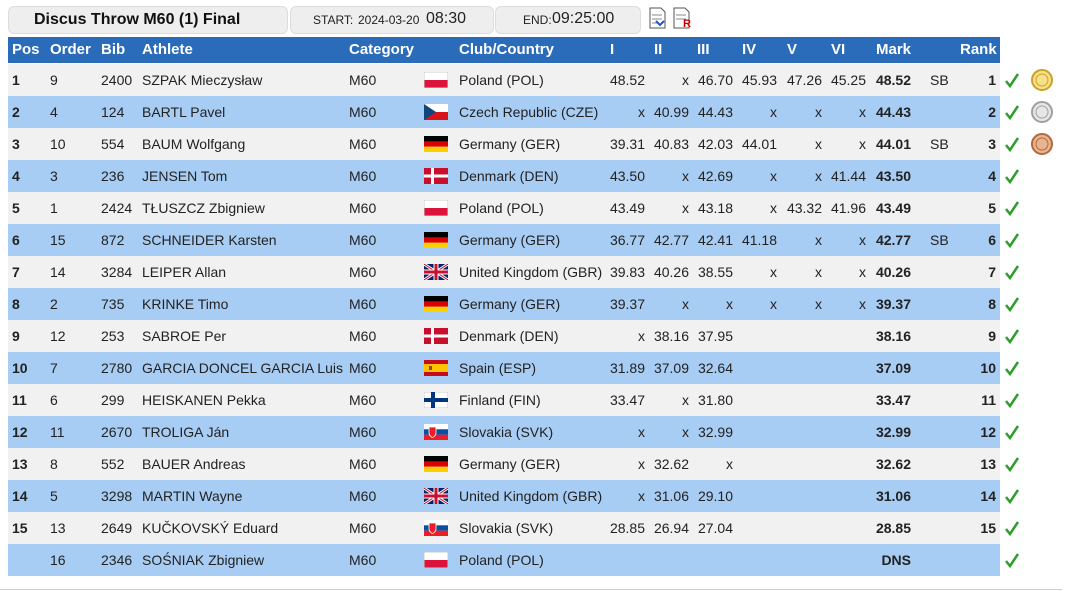 The height and width of the screenshot is (591, 1074). I want to click on mark: DNS, so click(896, 560).